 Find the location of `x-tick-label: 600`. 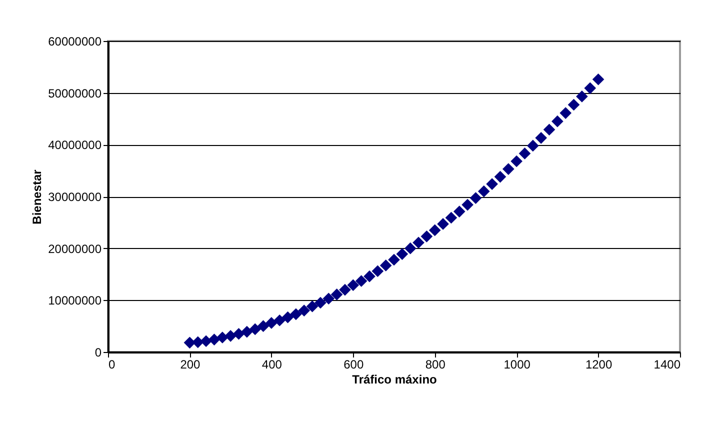

x-tick-label: 600 is located at coordinates (354, 365).